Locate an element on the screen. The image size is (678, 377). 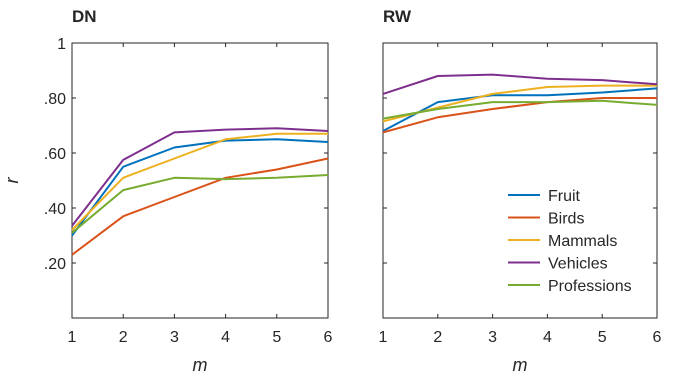
y-tick-label: .60 is located at coordinates (55, 154).